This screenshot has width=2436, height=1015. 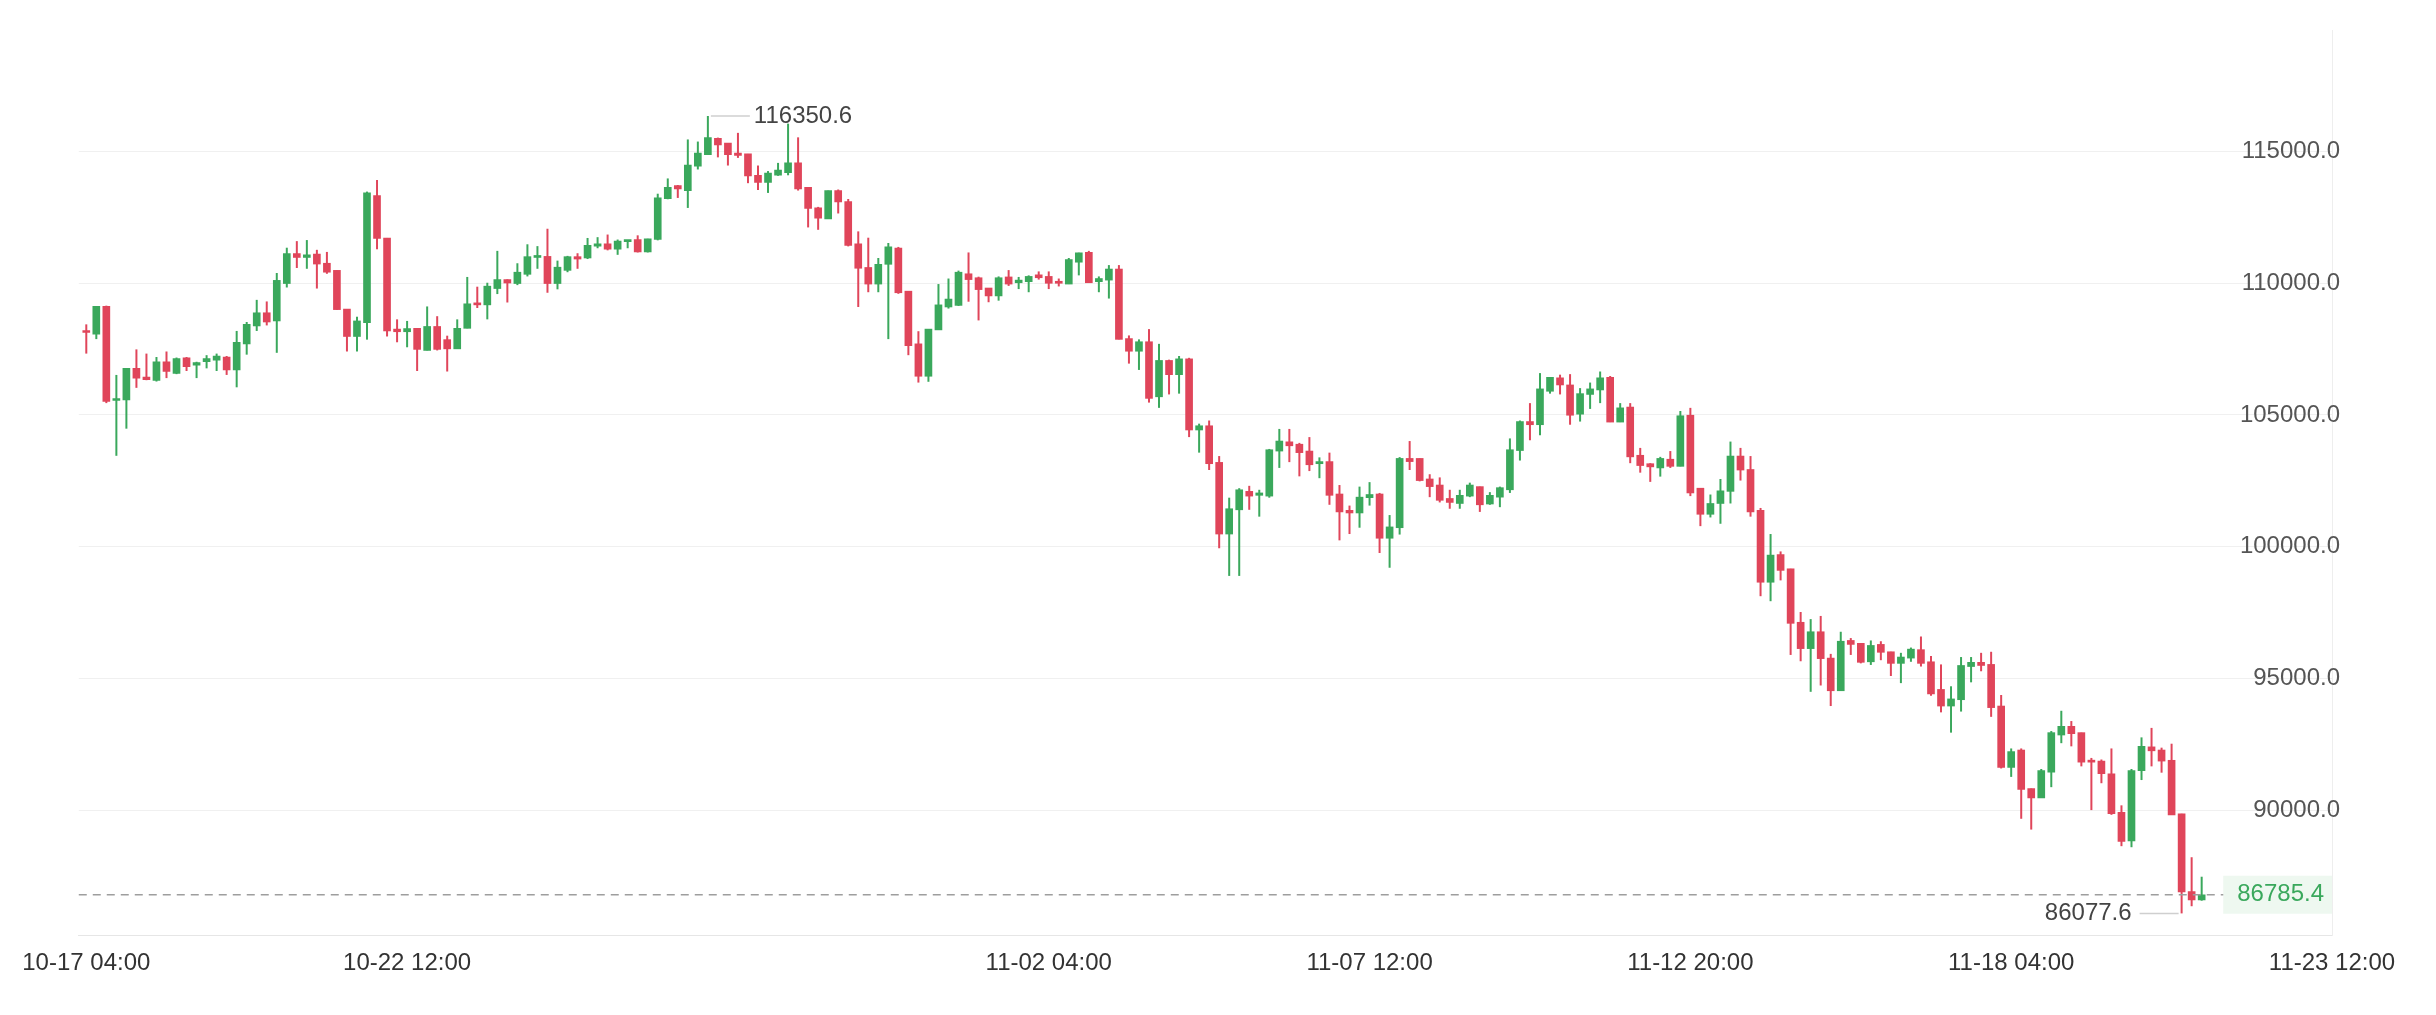 What do you see at coordinates (2296, 808) in the screenshot?
I see `y-tick-label: 90000.0` at bounding box center [2296, 808].